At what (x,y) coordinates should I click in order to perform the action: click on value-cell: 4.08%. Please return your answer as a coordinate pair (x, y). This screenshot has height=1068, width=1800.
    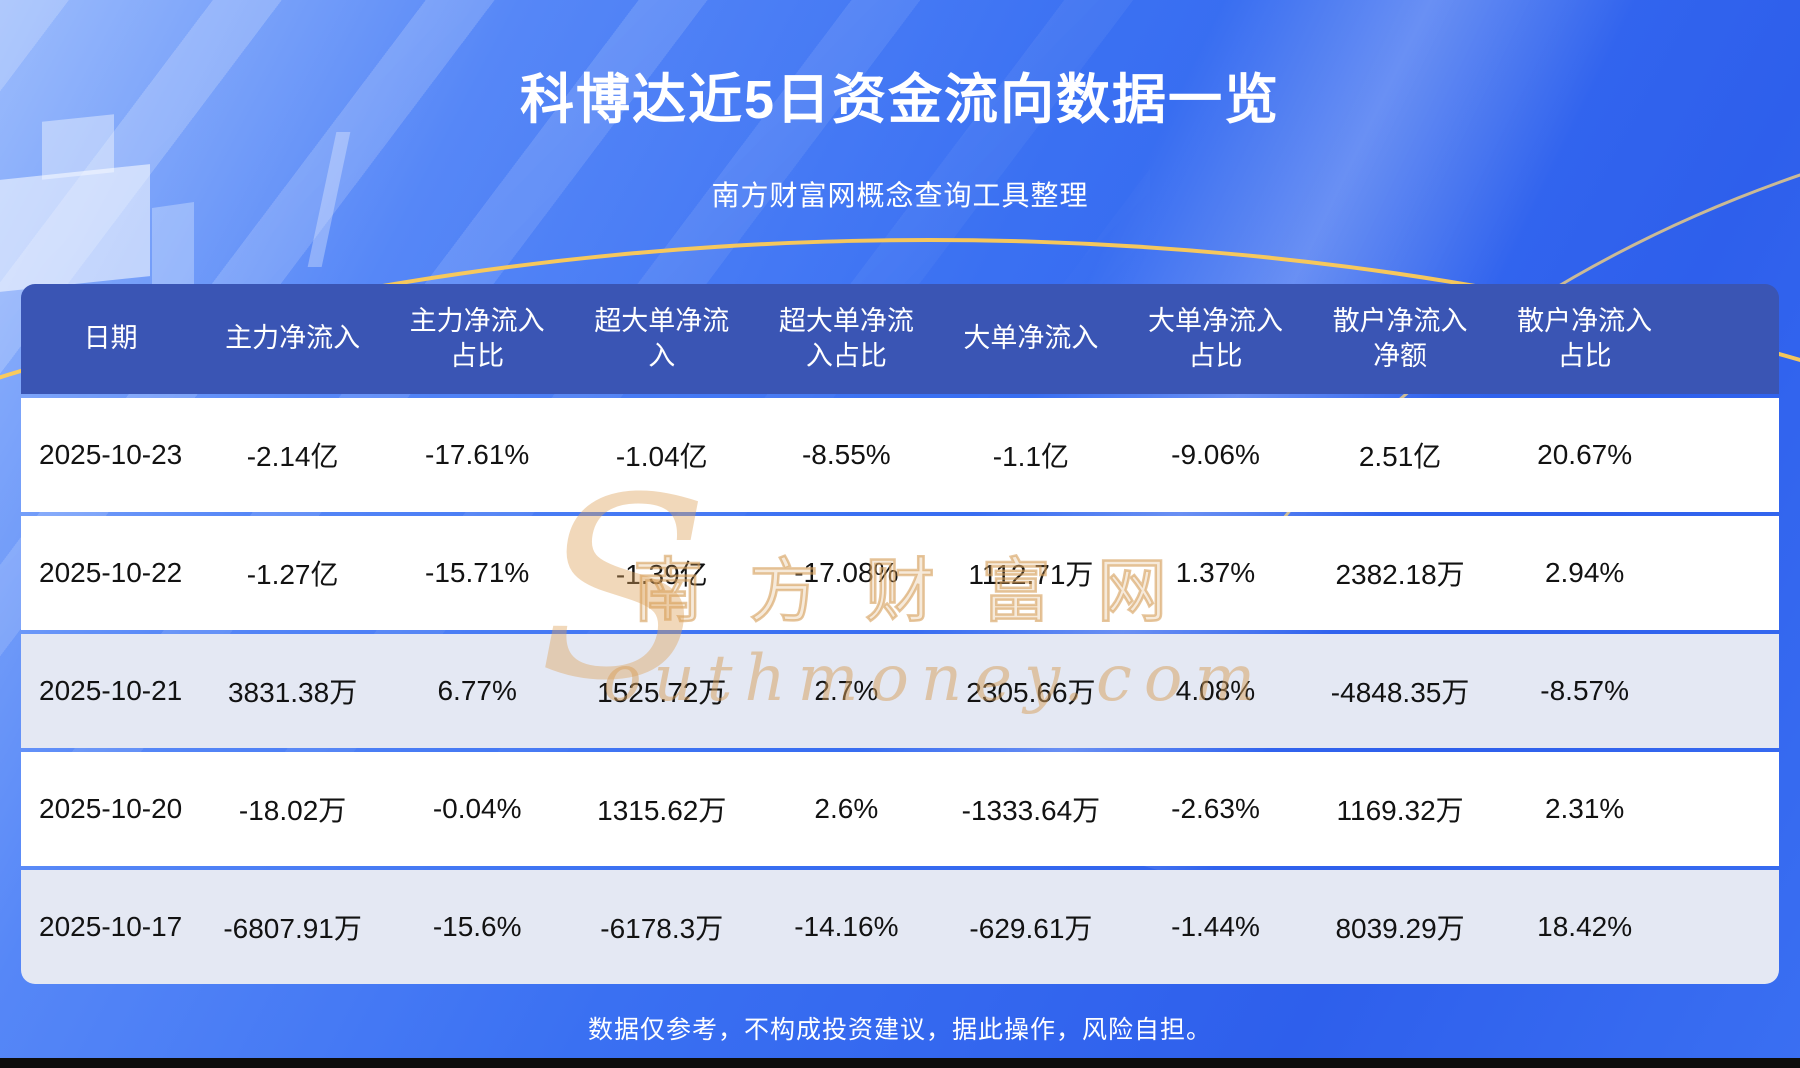
    Looking at the image, I should click on (1215, 691).